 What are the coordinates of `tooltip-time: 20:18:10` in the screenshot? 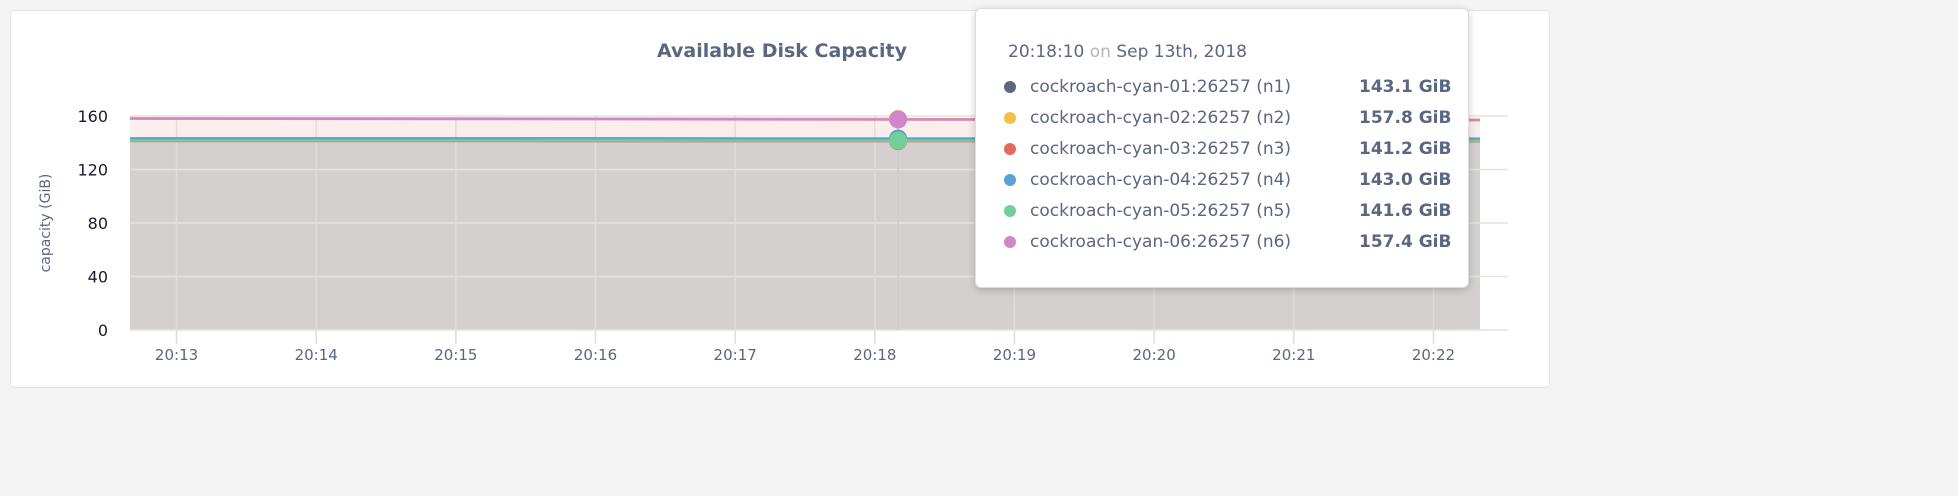 It's located at (1046, 52).